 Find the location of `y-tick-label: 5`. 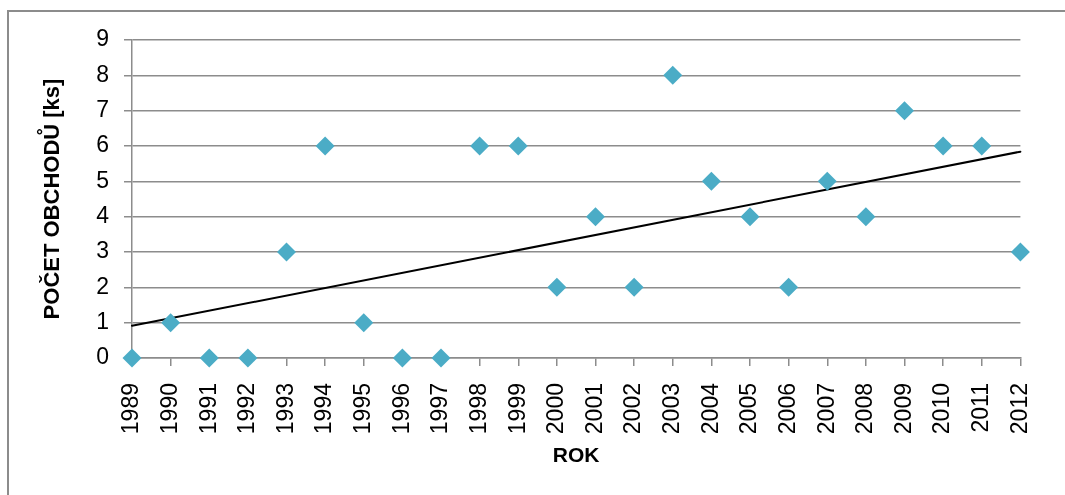

y-tick-label: 5 is located at coordinates (102, 179).